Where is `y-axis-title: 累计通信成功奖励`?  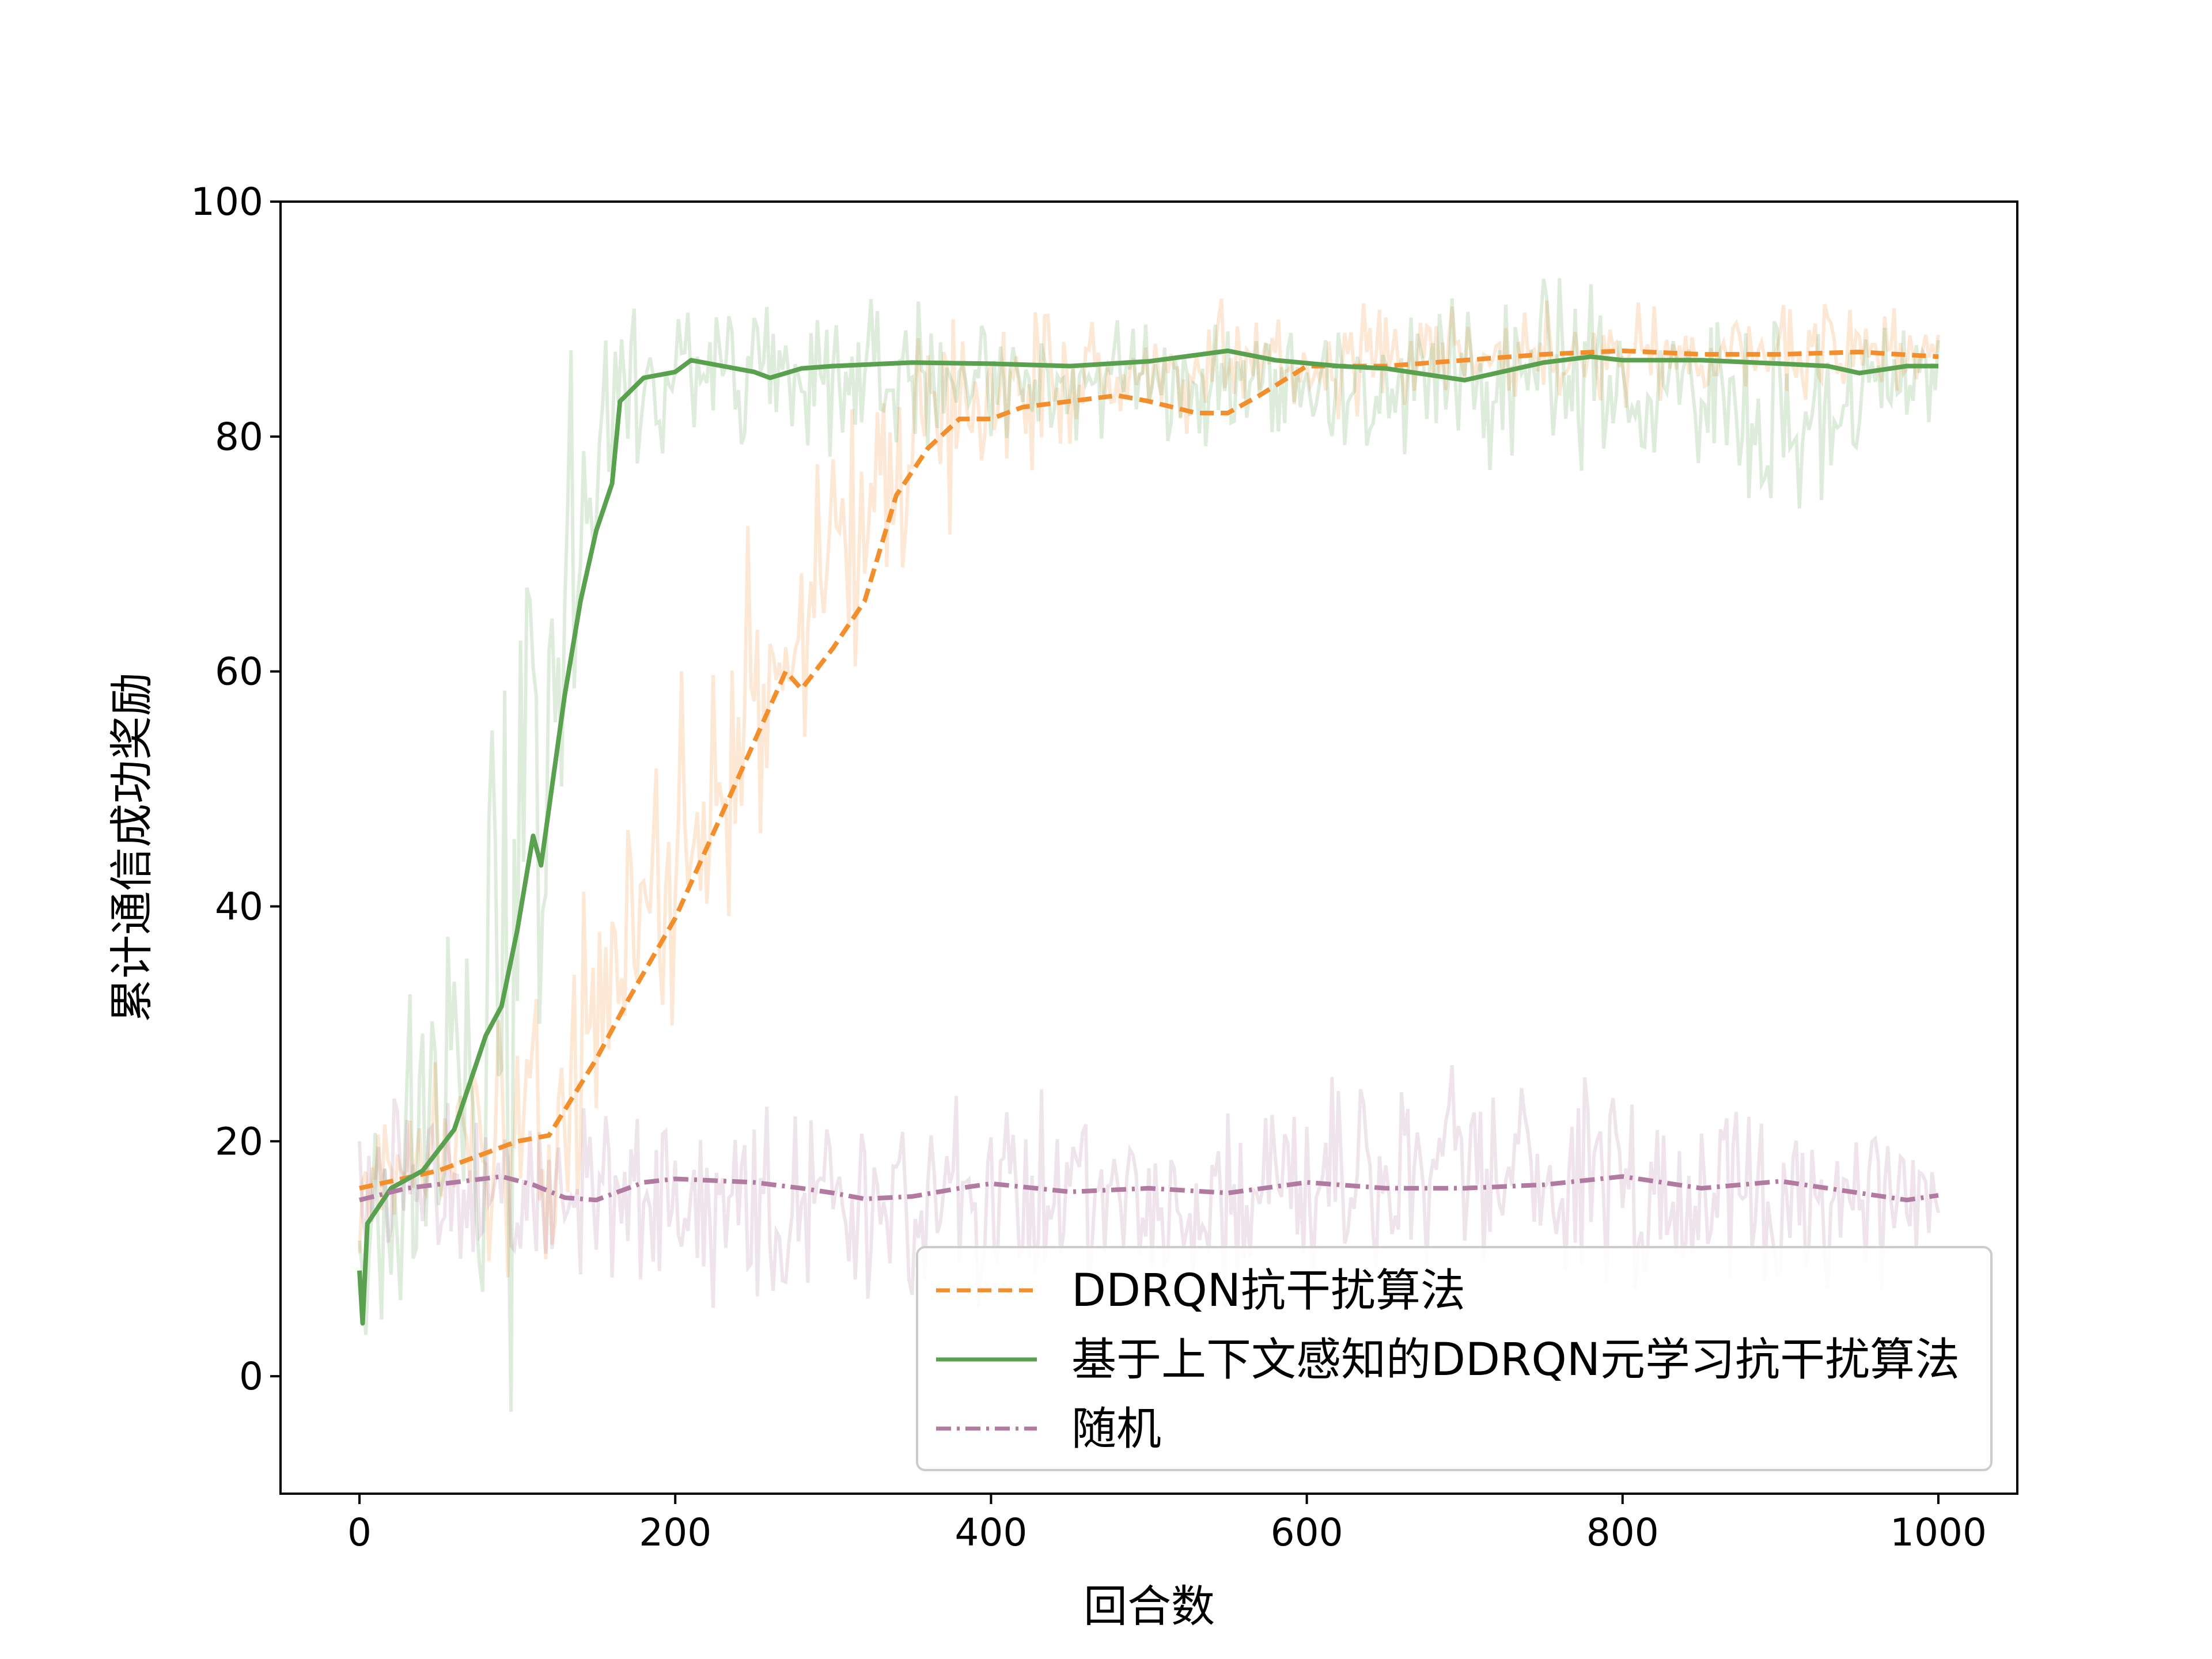 y-axis-title: 累计通信成功奖励 is located at coordinates (131, 847).